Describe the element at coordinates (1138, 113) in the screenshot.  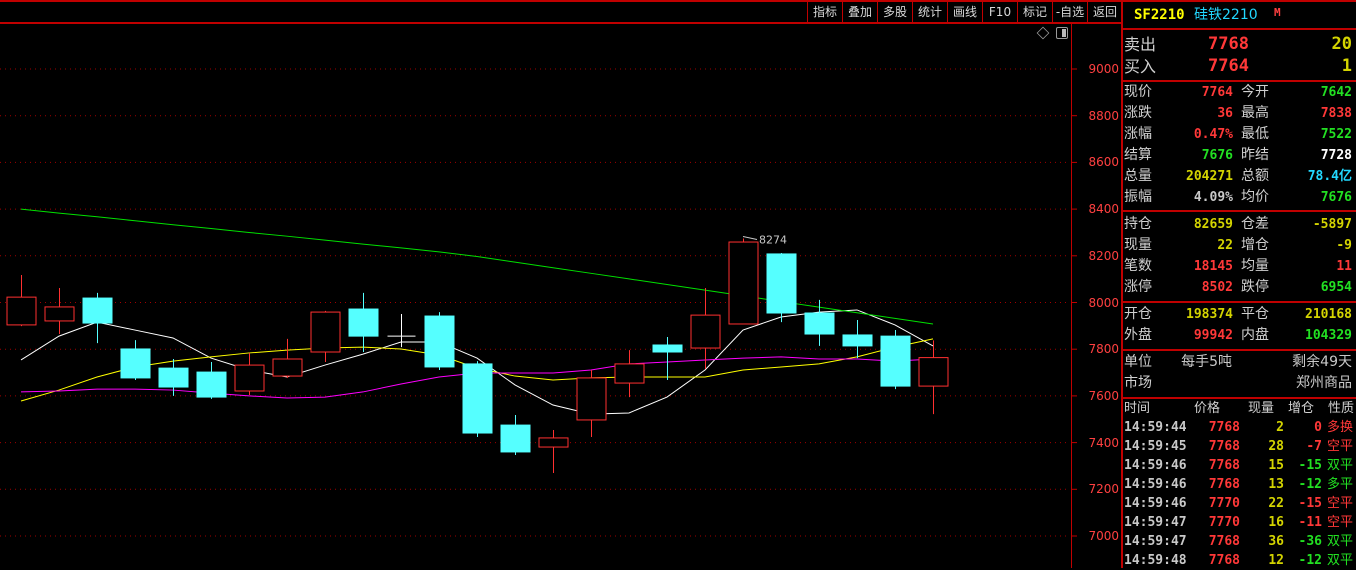
I see `stat-label: 涨跌` at that location.